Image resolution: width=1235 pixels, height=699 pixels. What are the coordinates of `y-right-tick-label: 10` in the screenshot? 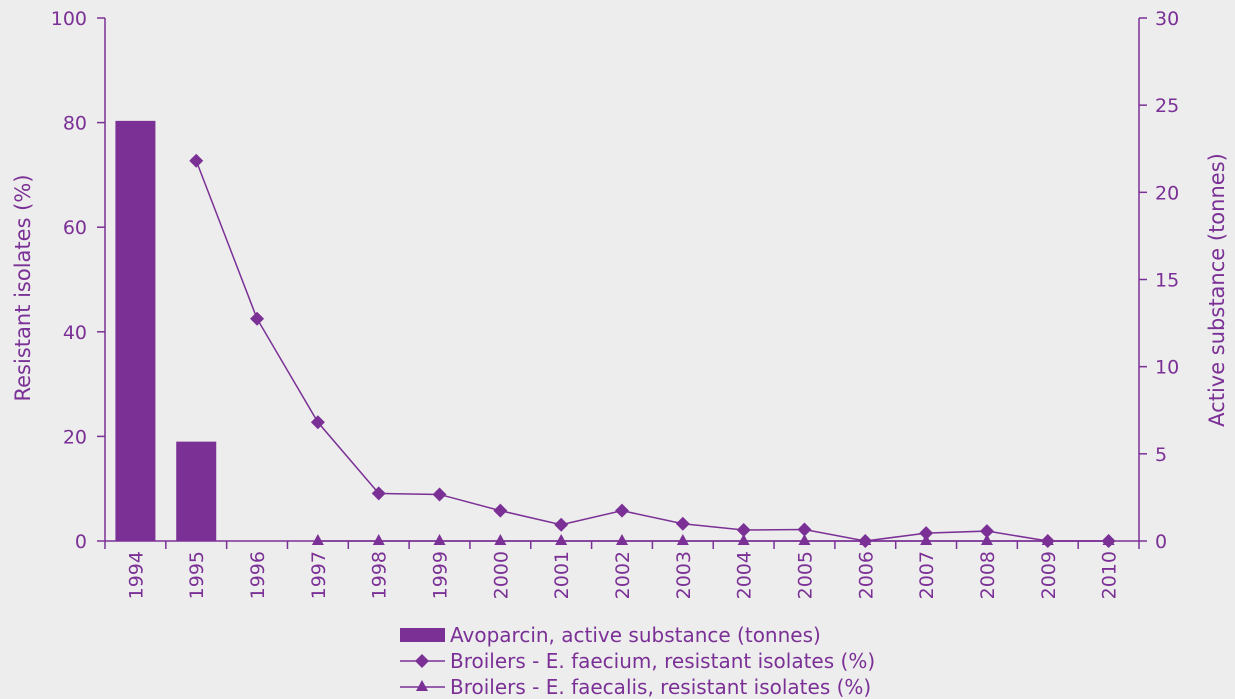 It's located at (1167, 368).